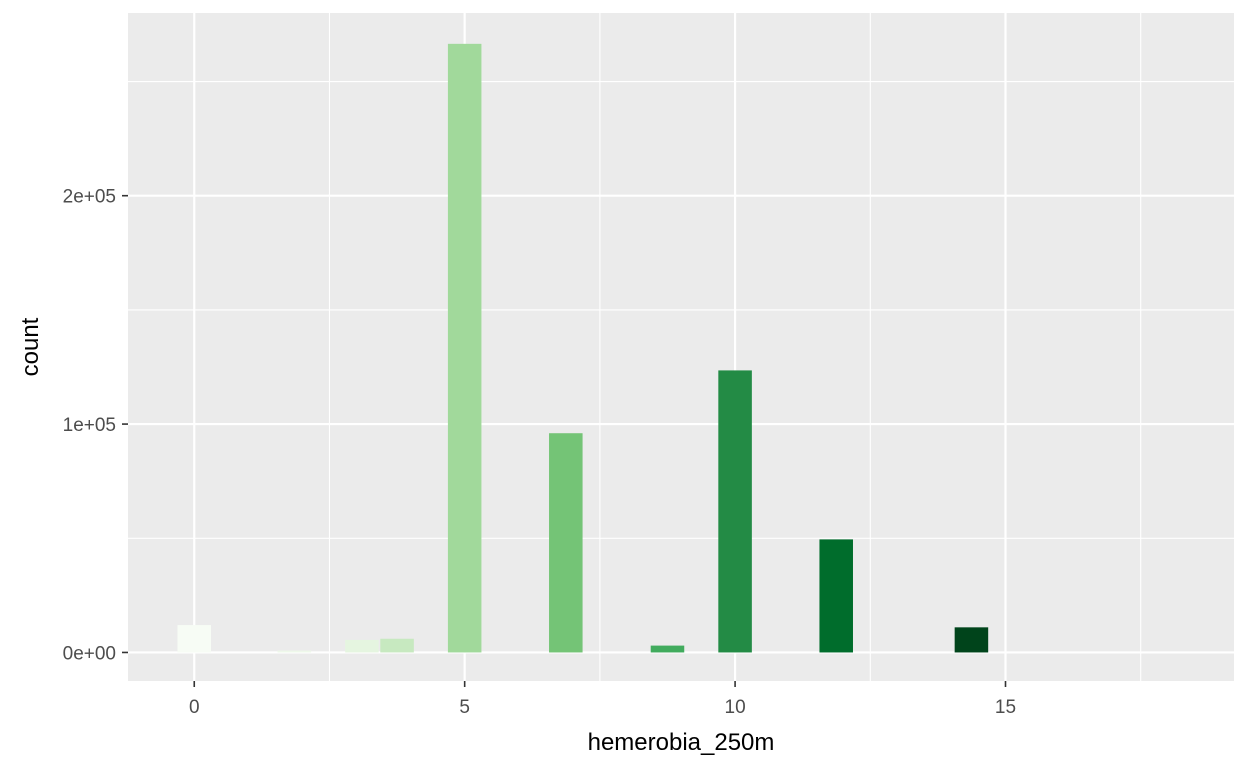  Describe the element at coordinates (1005, 707) in the screenshot. I see `x-tick-label: 15` at that location.